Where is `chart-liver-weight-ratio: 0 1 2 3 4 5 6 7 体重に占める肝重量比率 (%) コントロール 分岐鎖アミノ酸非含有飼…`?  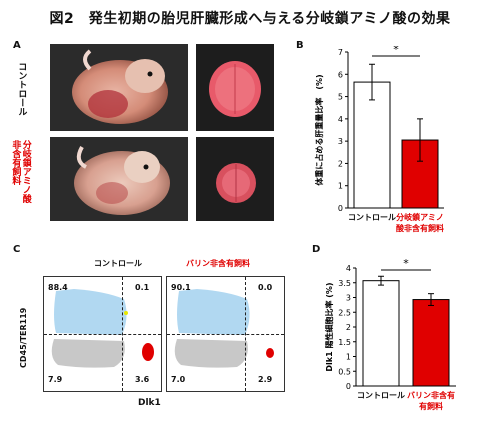
chart-liver-weight-ratio: 0 1 2 3 4 5 6 7 体重に占める肝重量比率 (%) コントロール 分岐鎖アミノ酸非含有飼… is located at coordinates (379, 139).